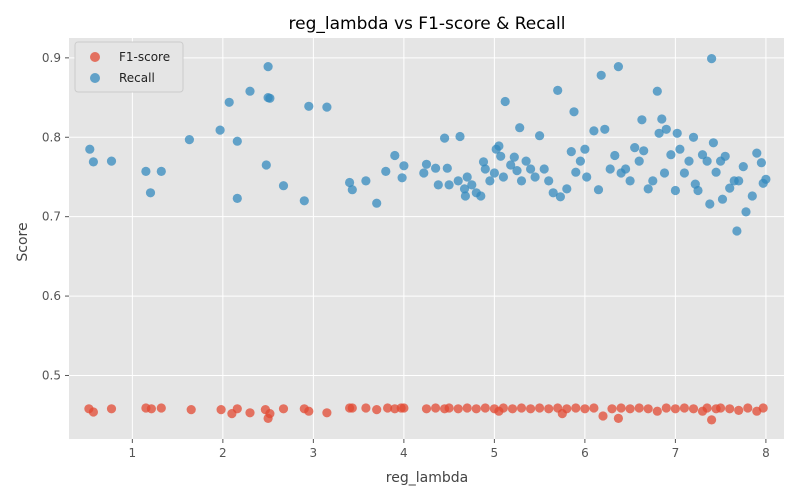 The image size is (800, 500). What do you see at coordinates (223, 453) in the screenshot?
I see `x-tick-label: 2` at bounding box center [223, 453].